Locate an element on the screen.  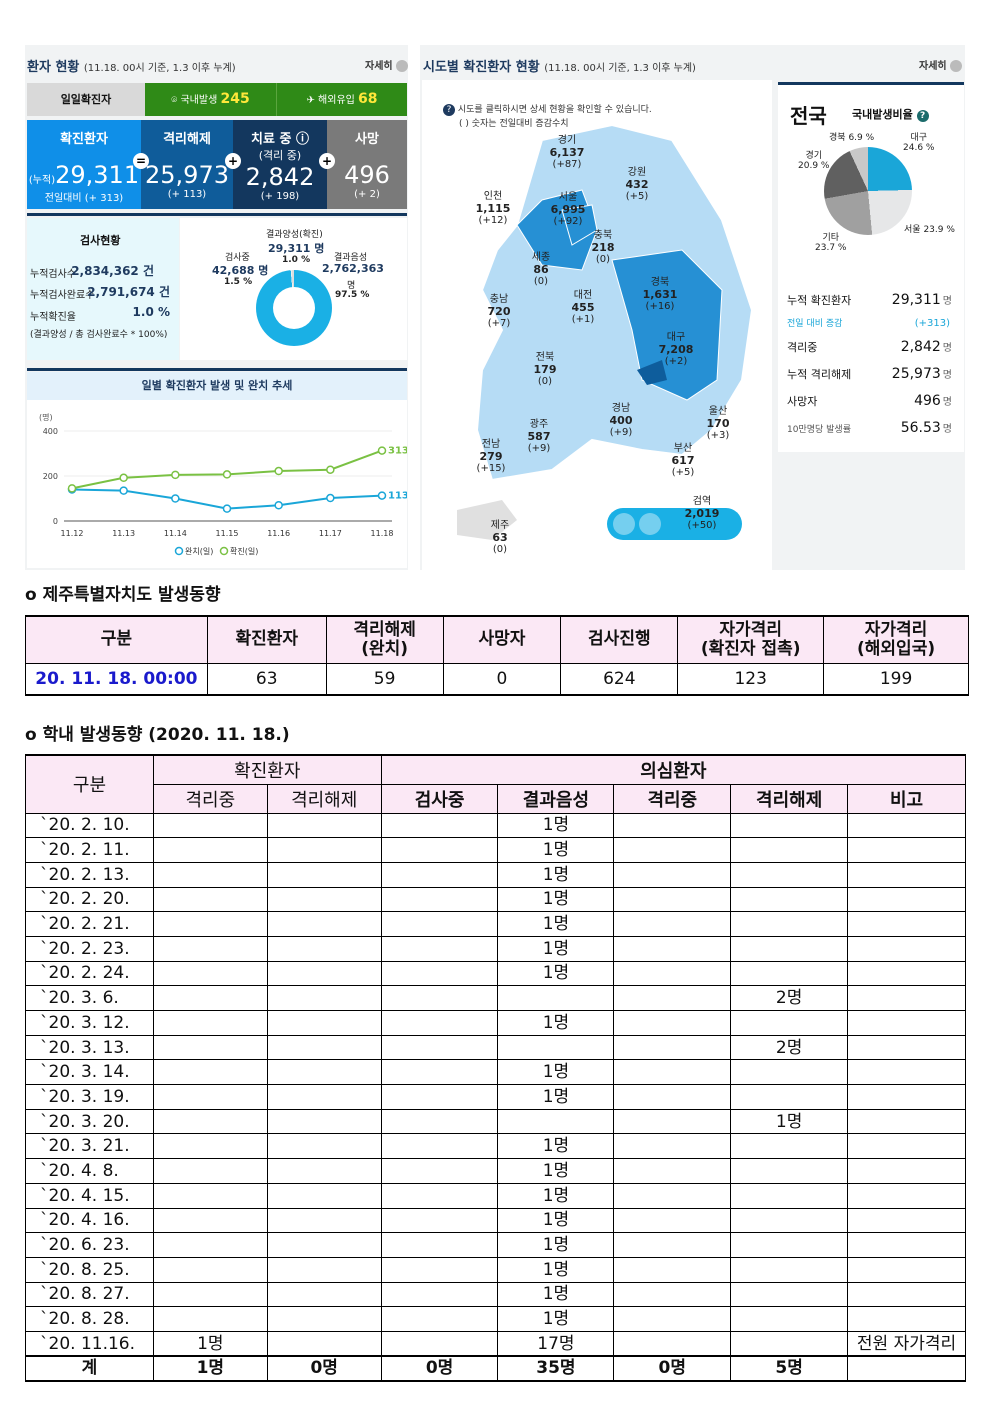
date-cell: `20. 2. 21. is located at coordinates (89, 924).